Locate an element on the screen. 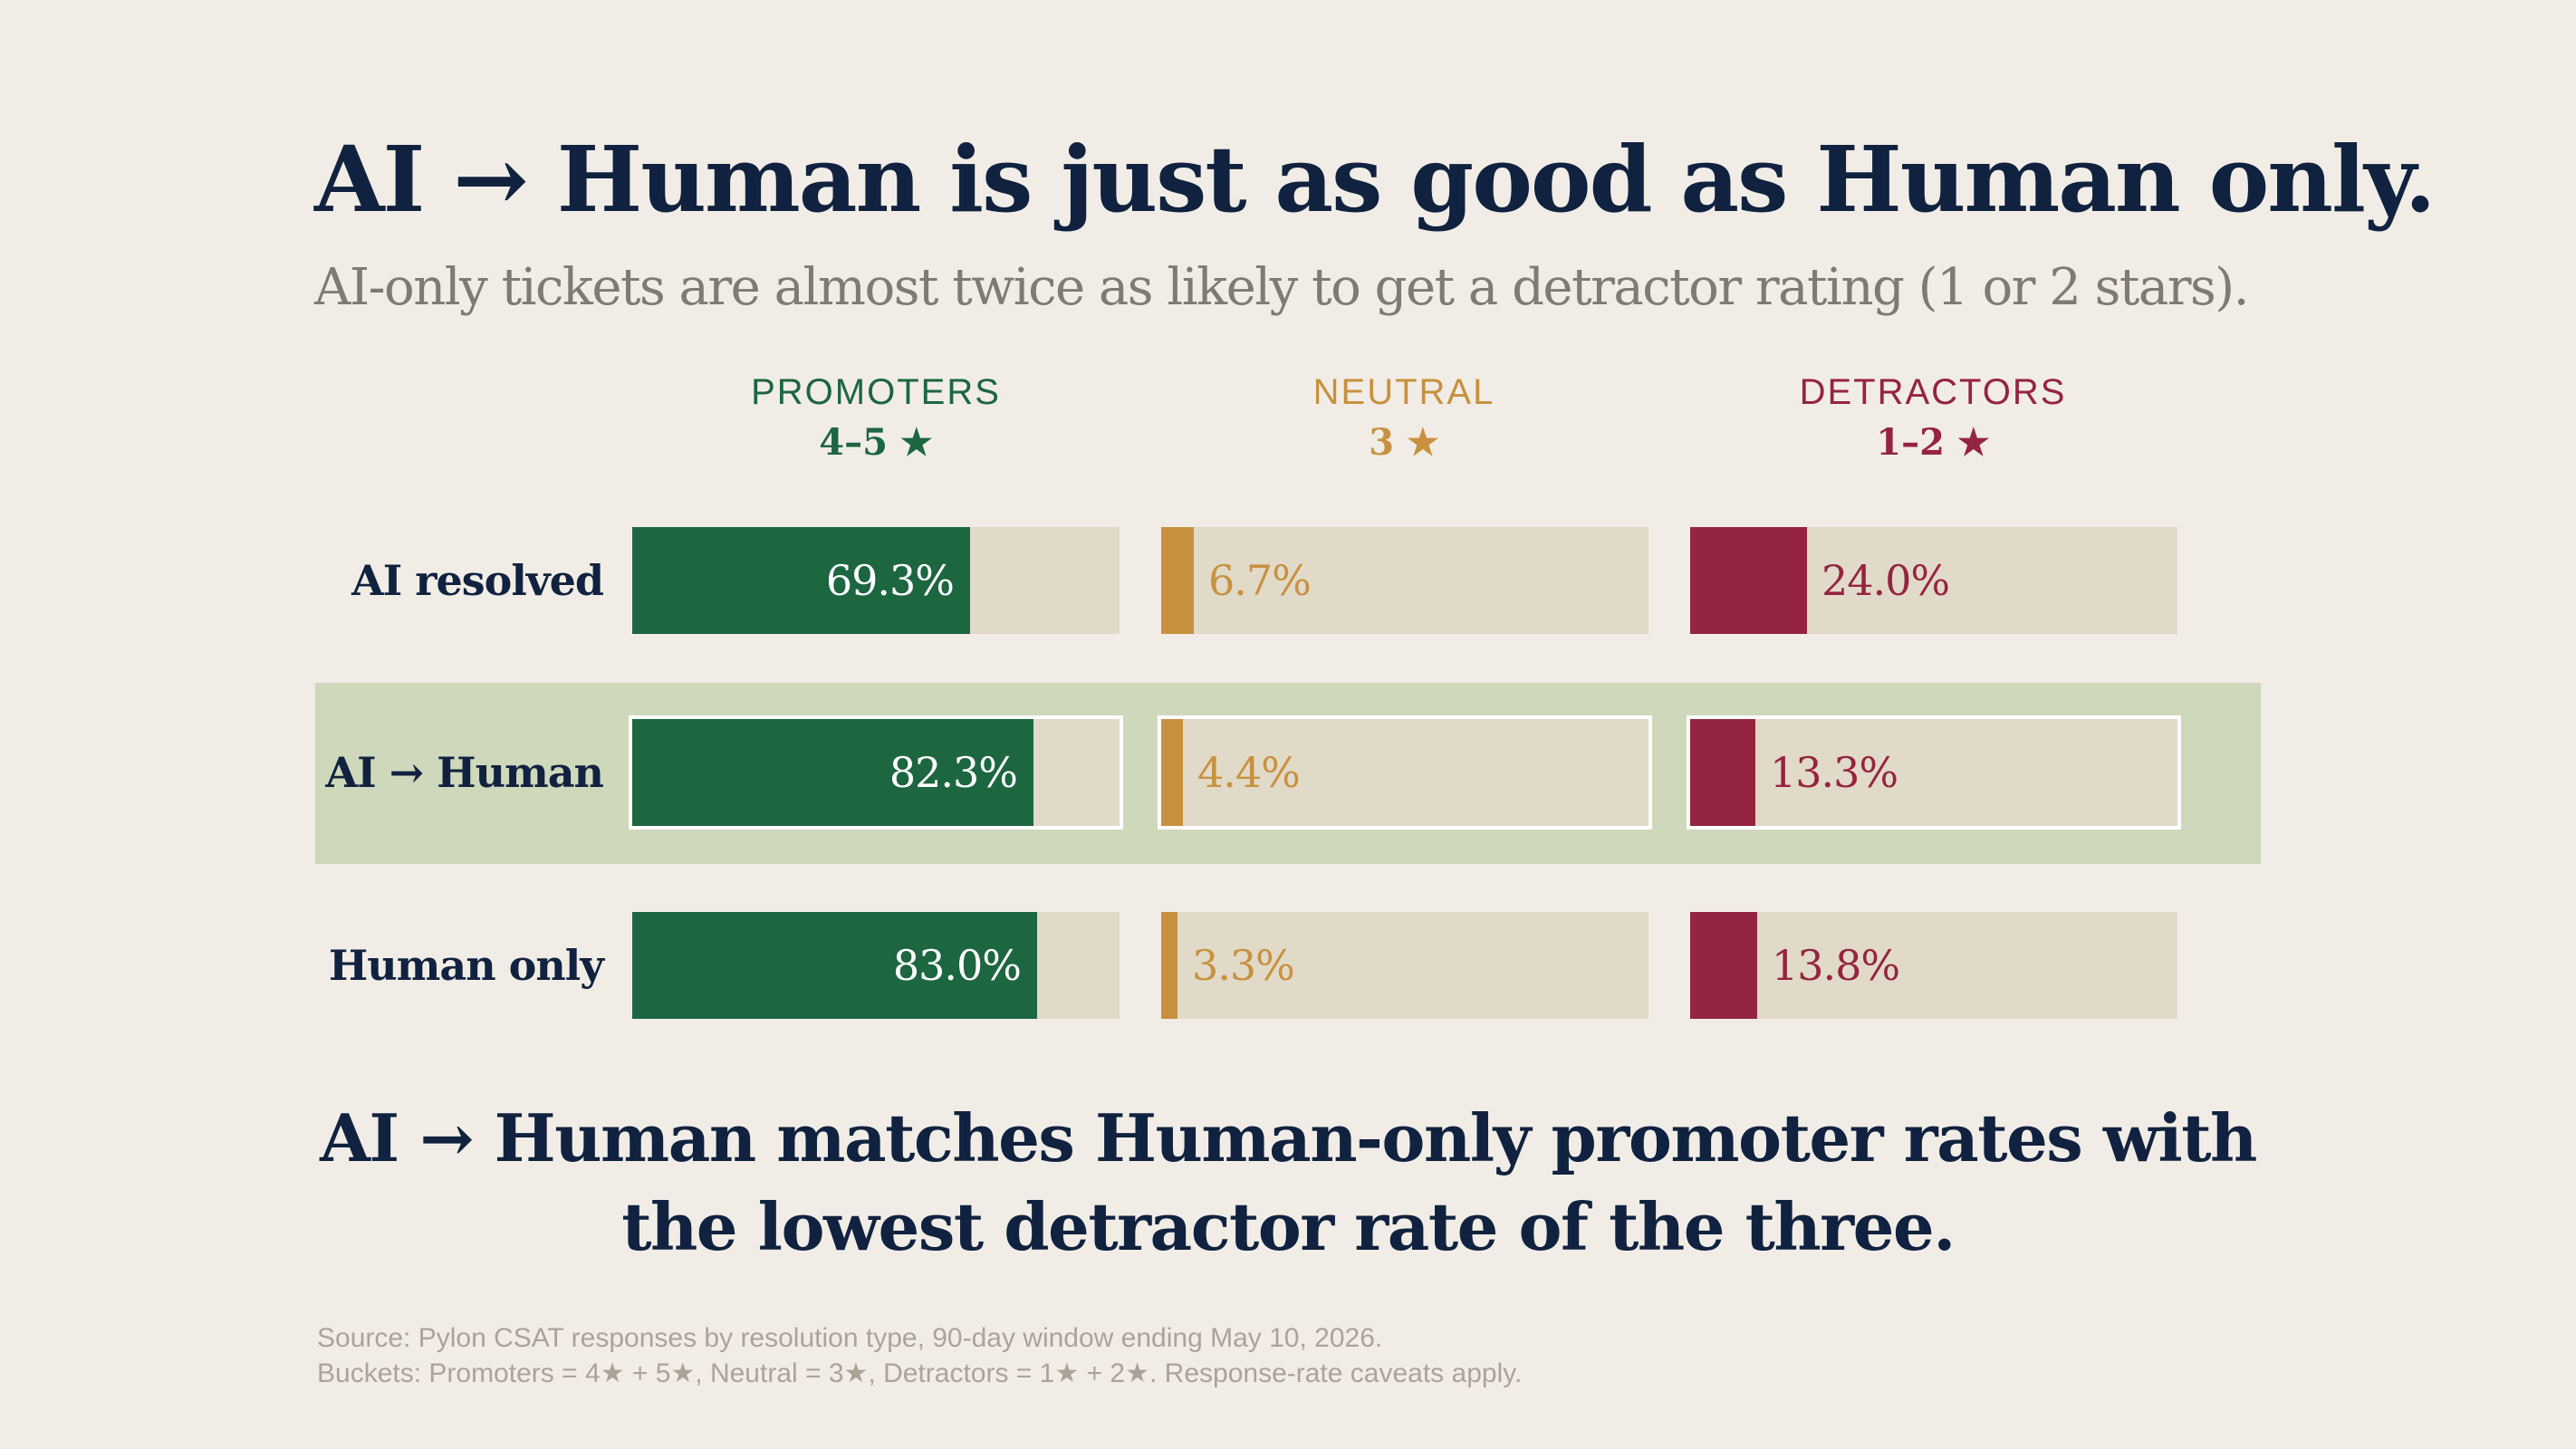  row-label: Human only is located at coordinates (466, 966).